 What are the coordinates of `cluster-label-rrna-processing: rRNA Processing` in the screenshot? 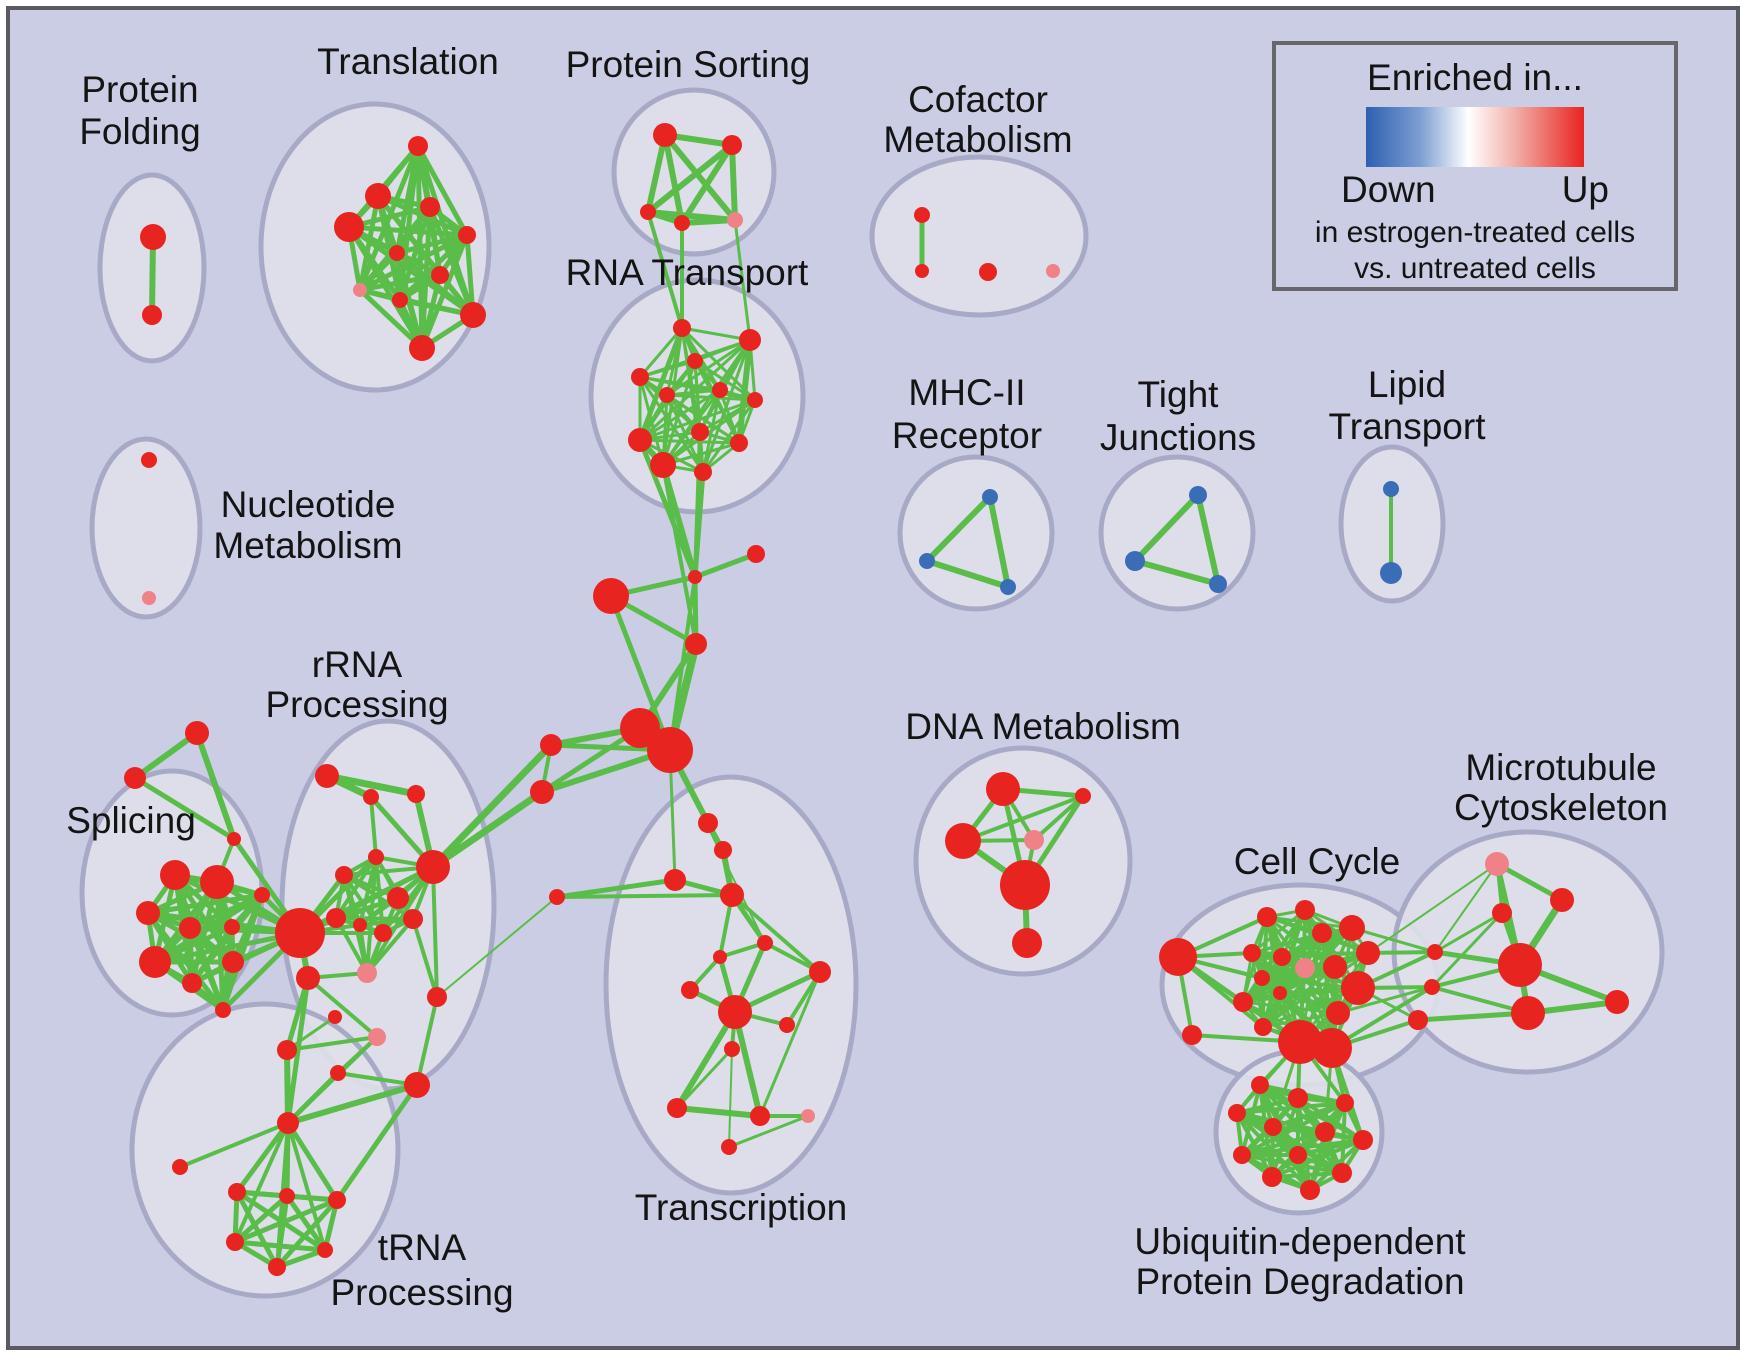 It's located at (356, 684).